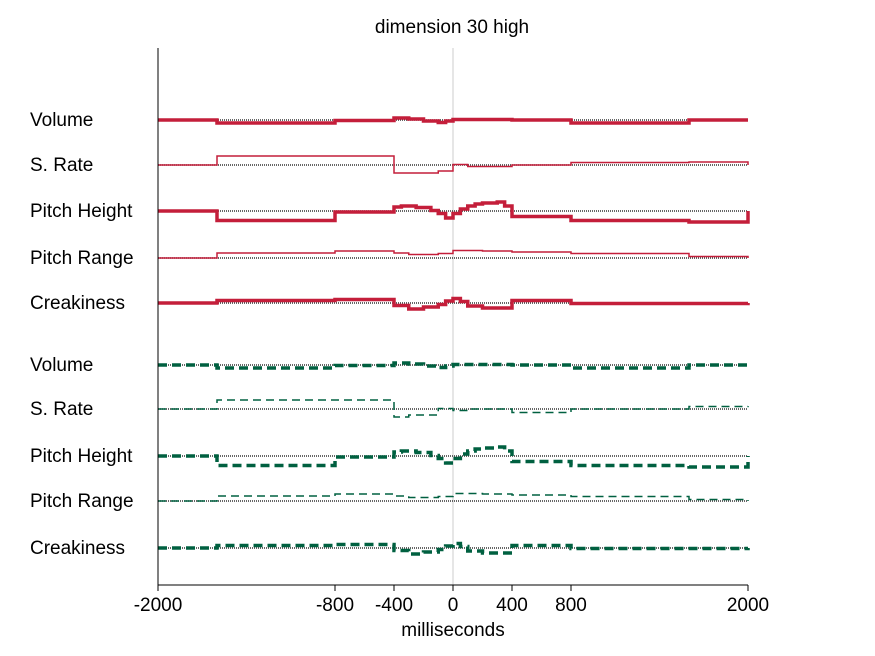  Describe the element at coordinates (453, 120) in the screenshot. I see `series-line-volume-red` at that location.